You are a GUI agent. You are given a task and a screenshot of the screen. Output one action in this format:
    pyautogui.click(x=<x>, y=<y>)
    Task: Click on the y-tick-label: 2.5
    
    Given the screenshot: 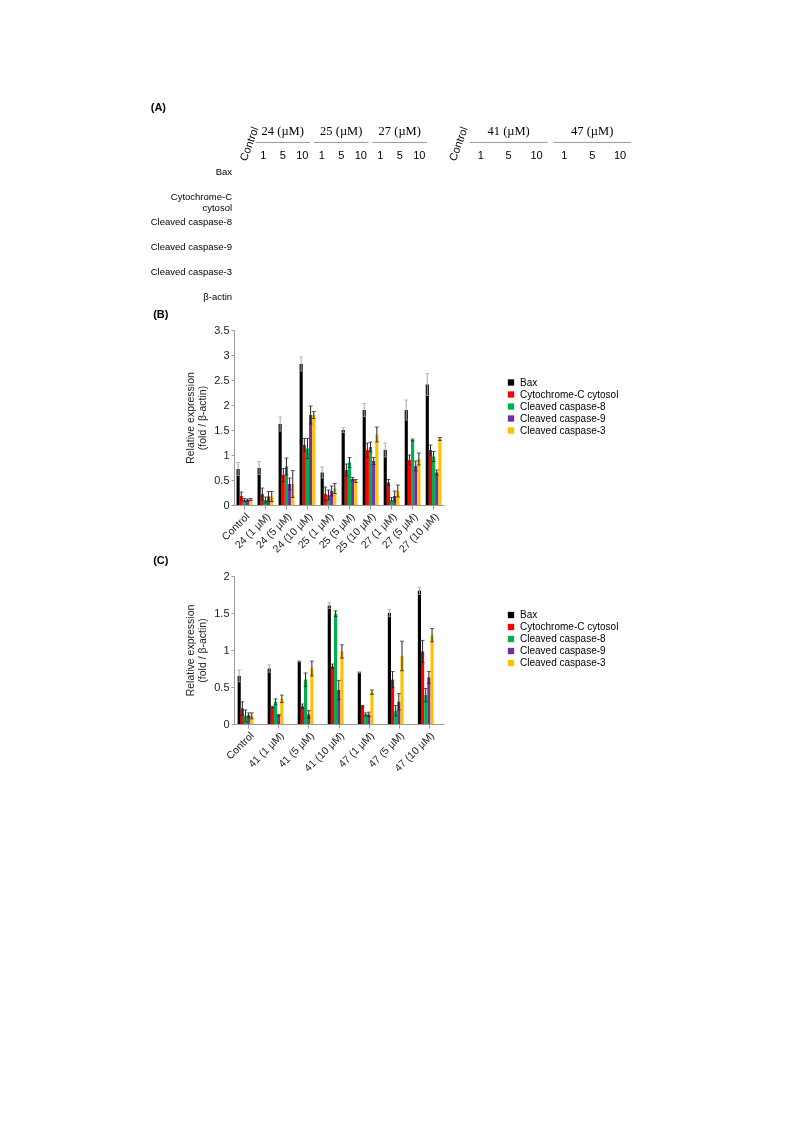 What is the action you would take?
    pyautogui.click(x=222, y=379)
    